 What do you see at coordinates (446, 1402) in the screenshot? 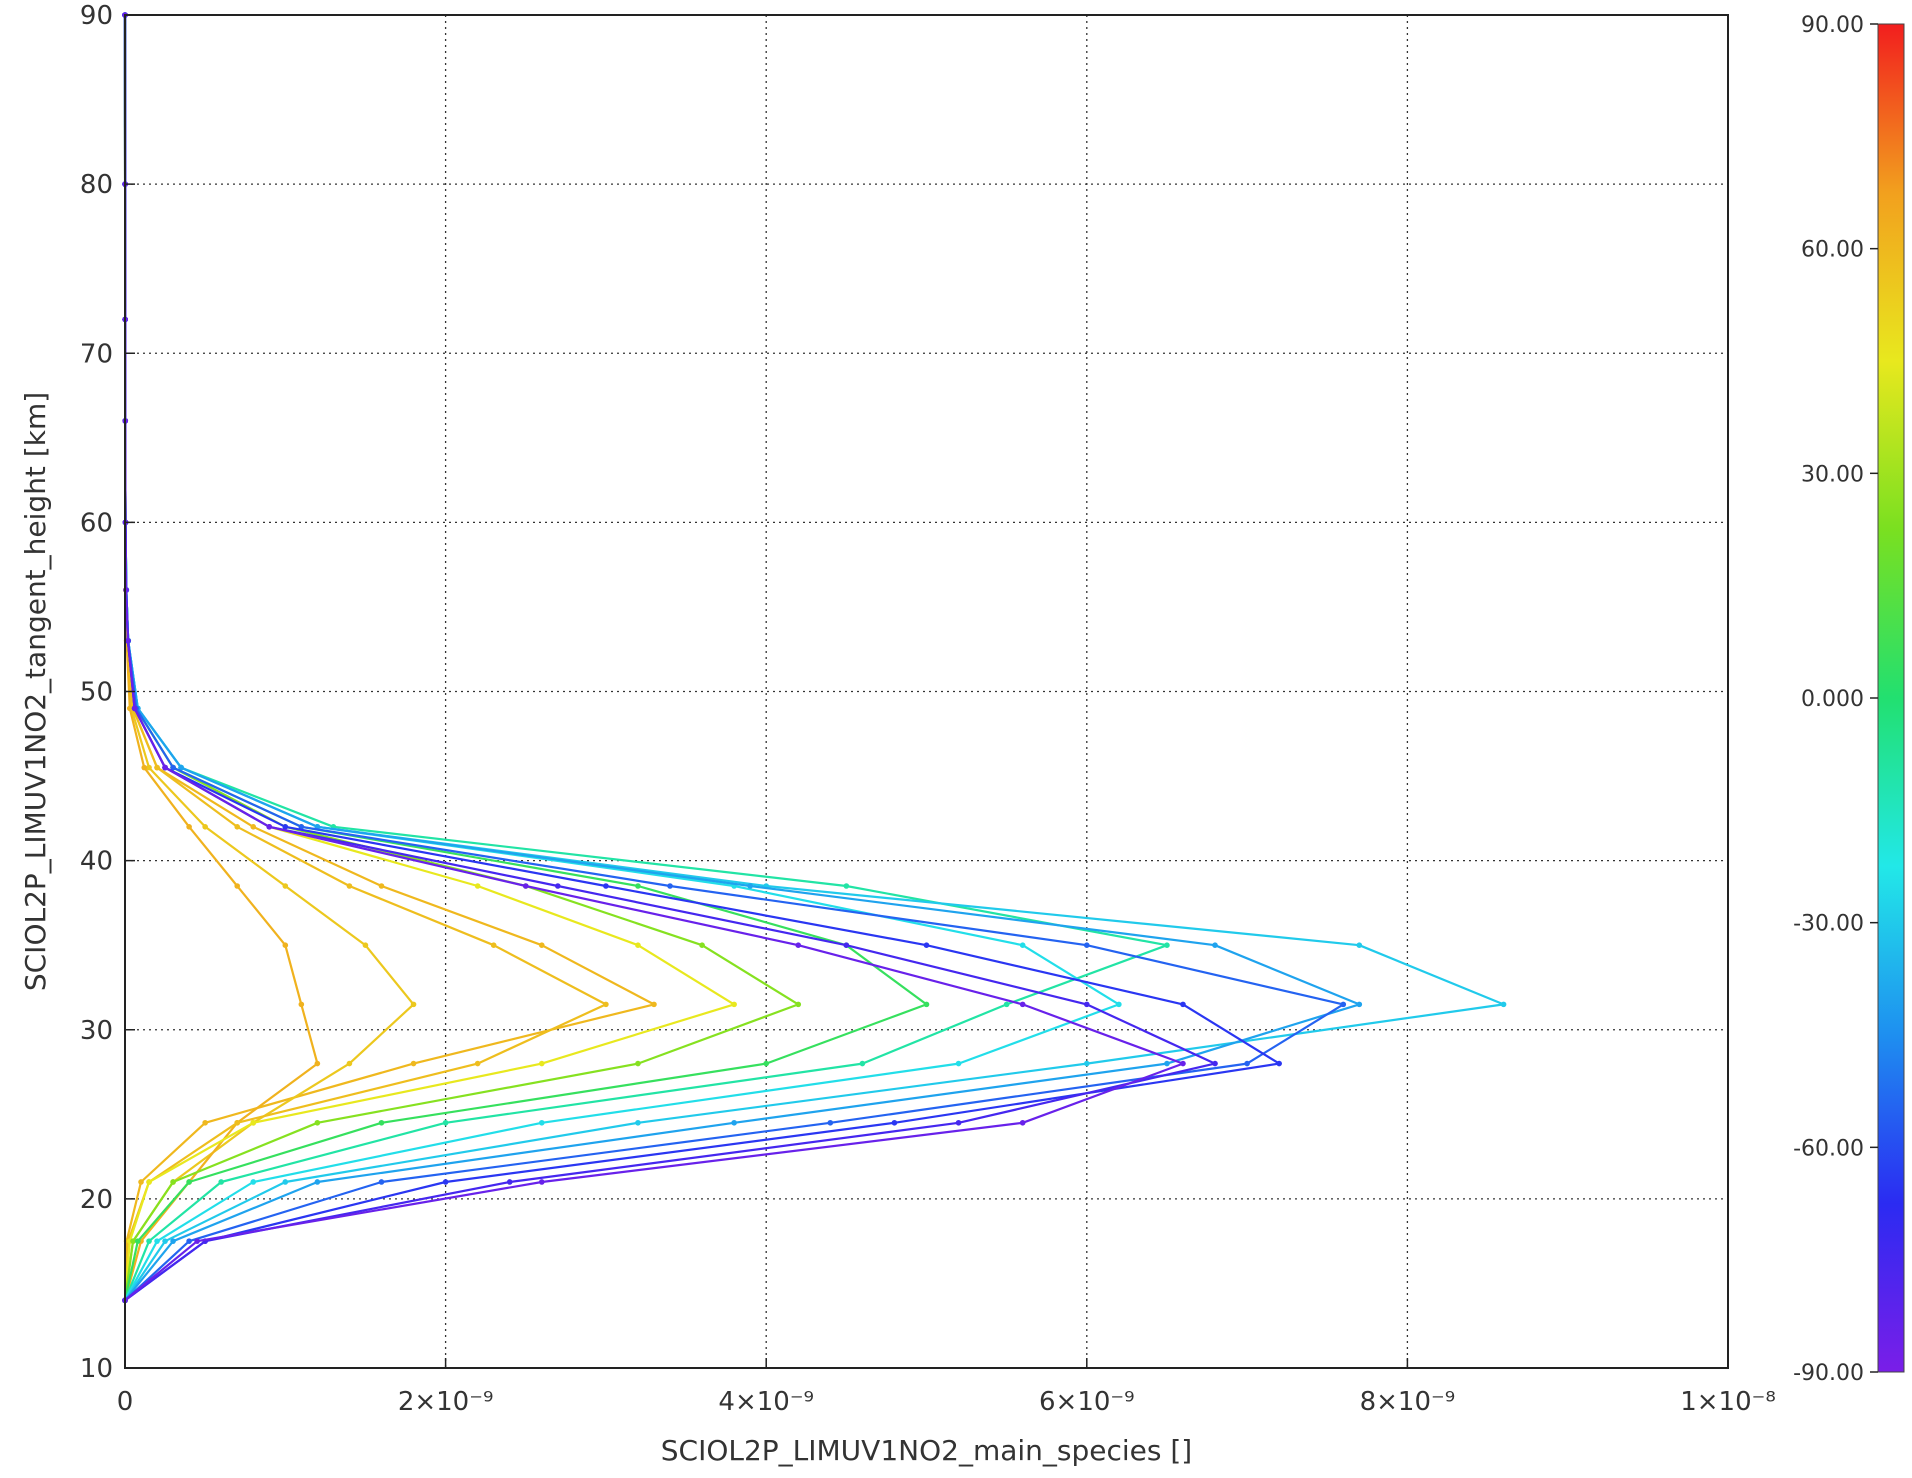
I see `x-tick-label: 2×10⁻⁹` at bounding box center [446, 1402].